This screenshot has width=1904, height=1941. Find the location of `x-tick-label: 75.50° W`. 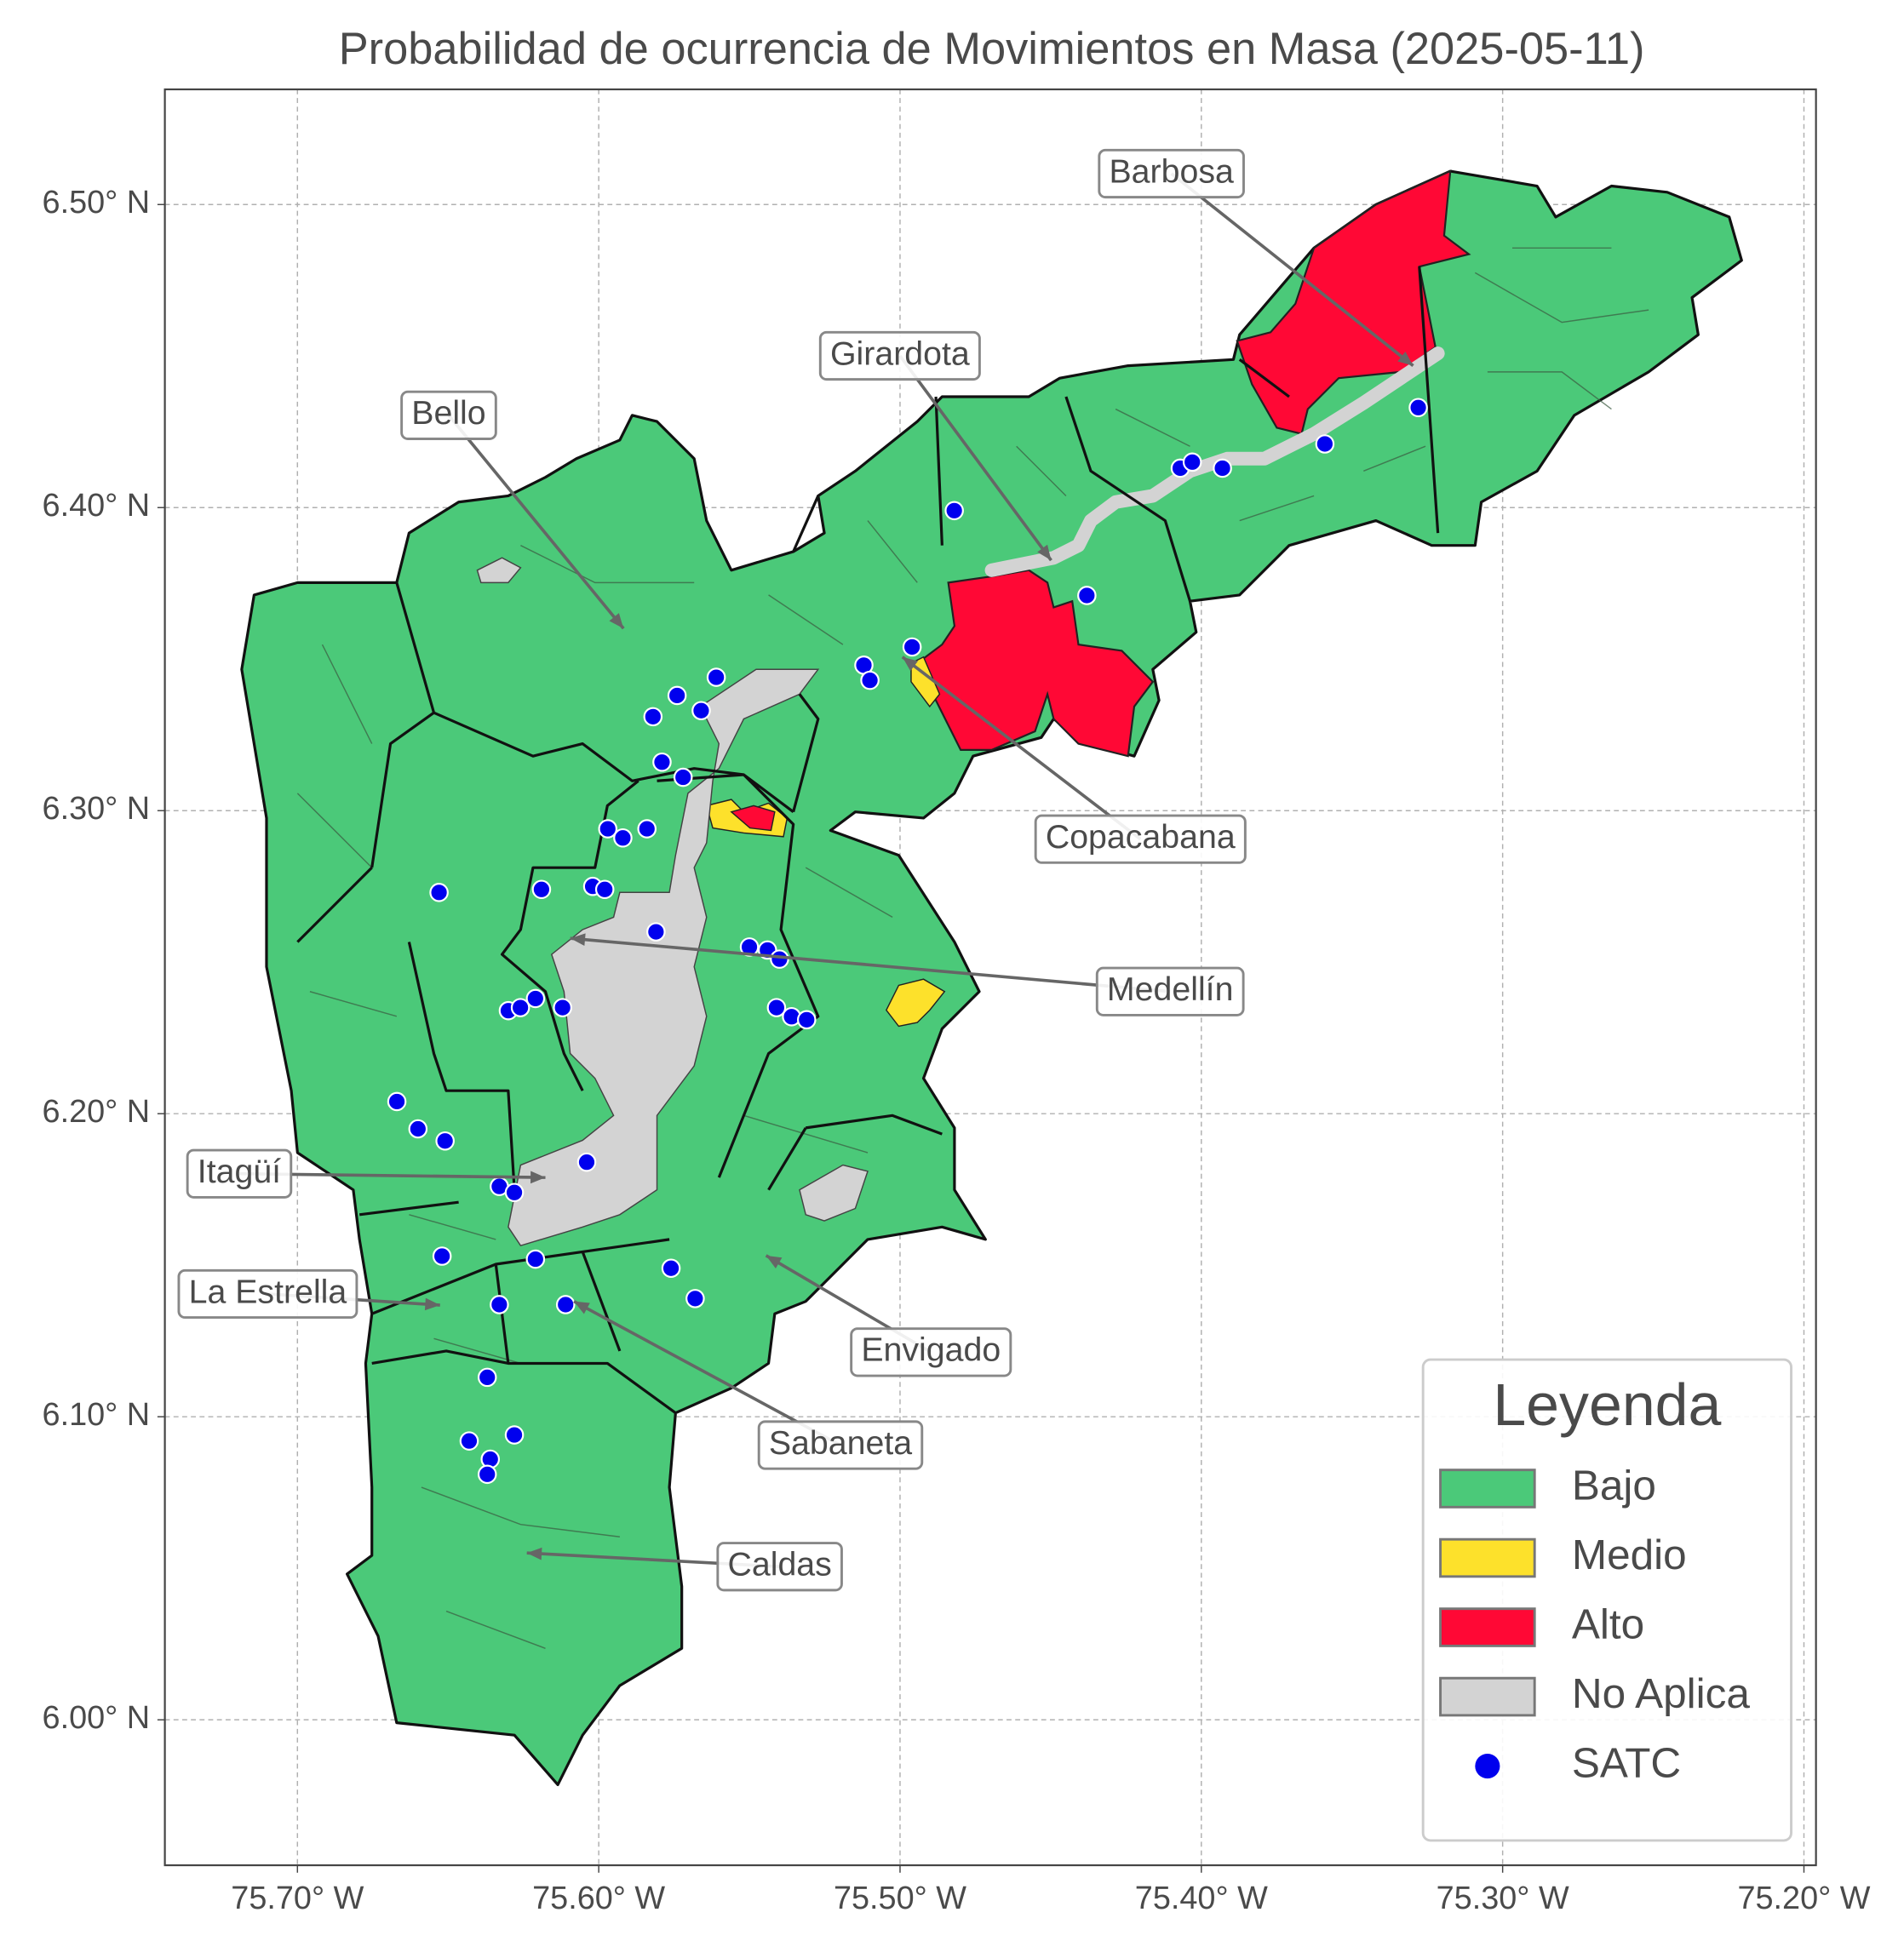

x-tick-label: 75.50° W is located at coordinates (900, 1898).